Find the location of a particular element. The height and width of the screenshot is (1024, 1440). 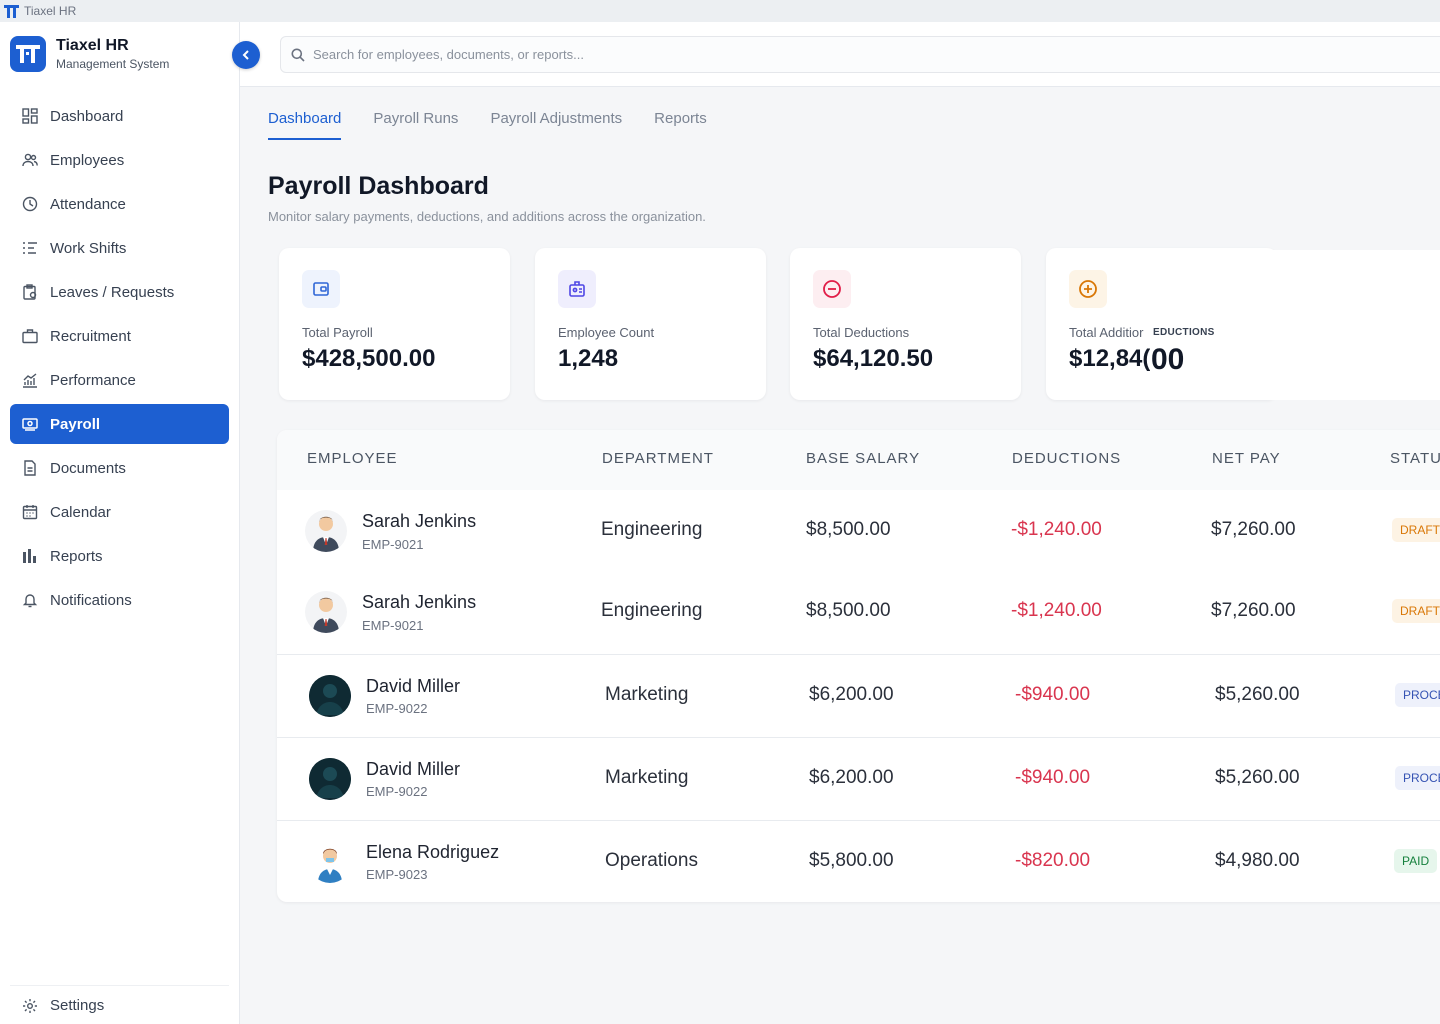

deductions-cell: -$940.00 is located at coordinates (1053, 694).